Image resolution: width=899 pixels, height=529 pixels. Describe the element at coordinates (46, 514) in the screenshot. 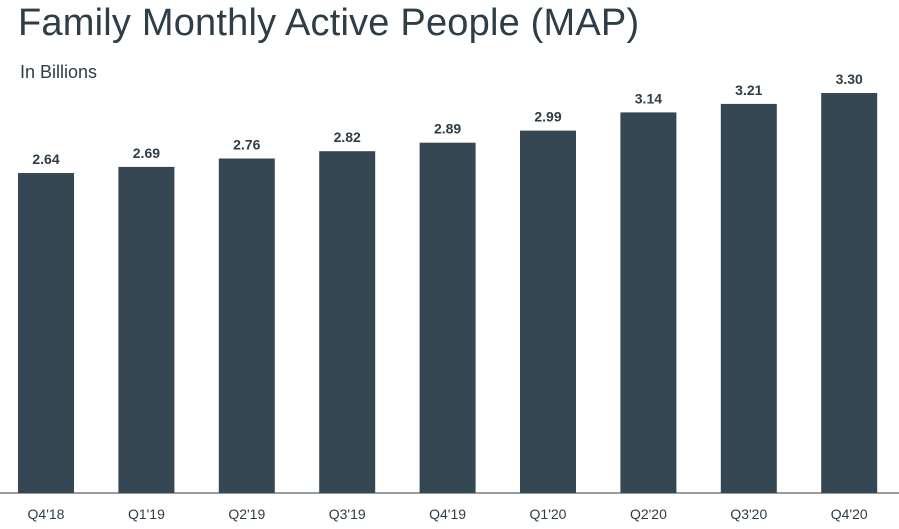

I see `x-tick-label-Q4'18: Q4'18` at that location.